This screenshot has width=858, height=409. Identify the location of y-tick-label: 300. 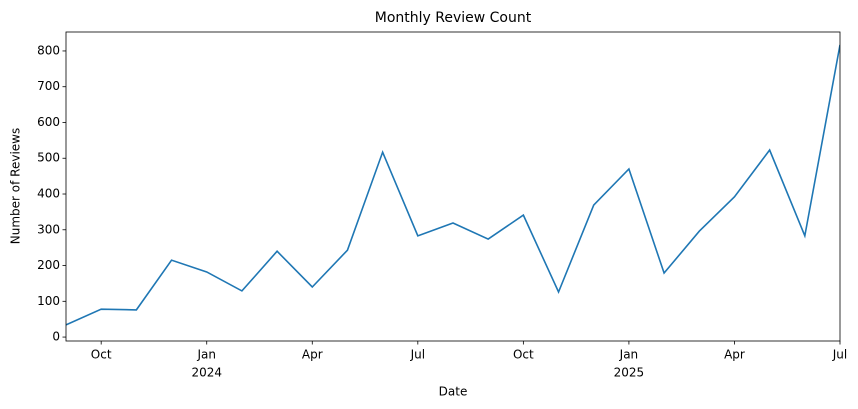
(48, 229).